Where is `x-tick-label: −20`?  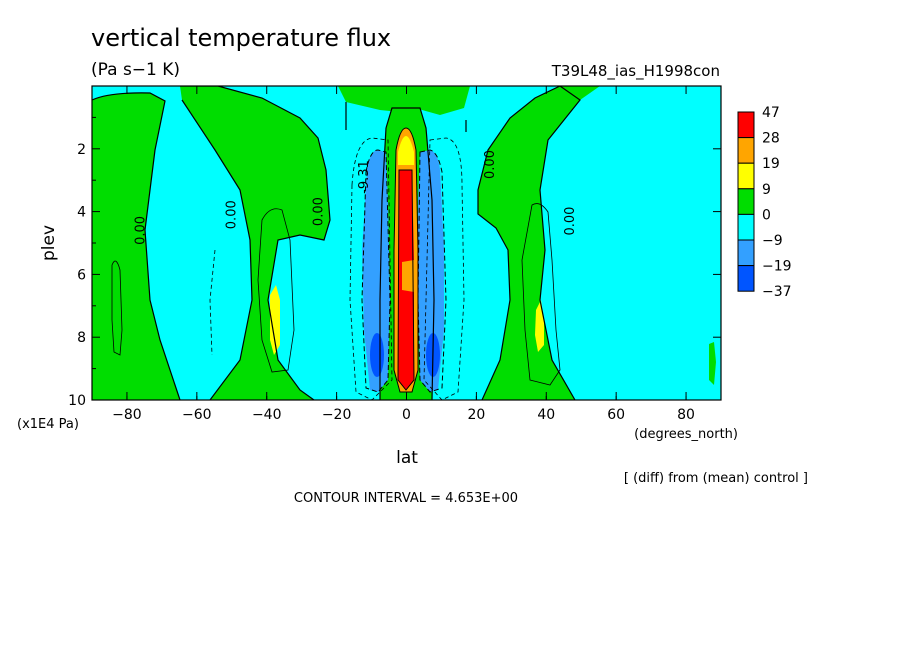 x-tick-label: −20 is located at coordinates (337, 415).